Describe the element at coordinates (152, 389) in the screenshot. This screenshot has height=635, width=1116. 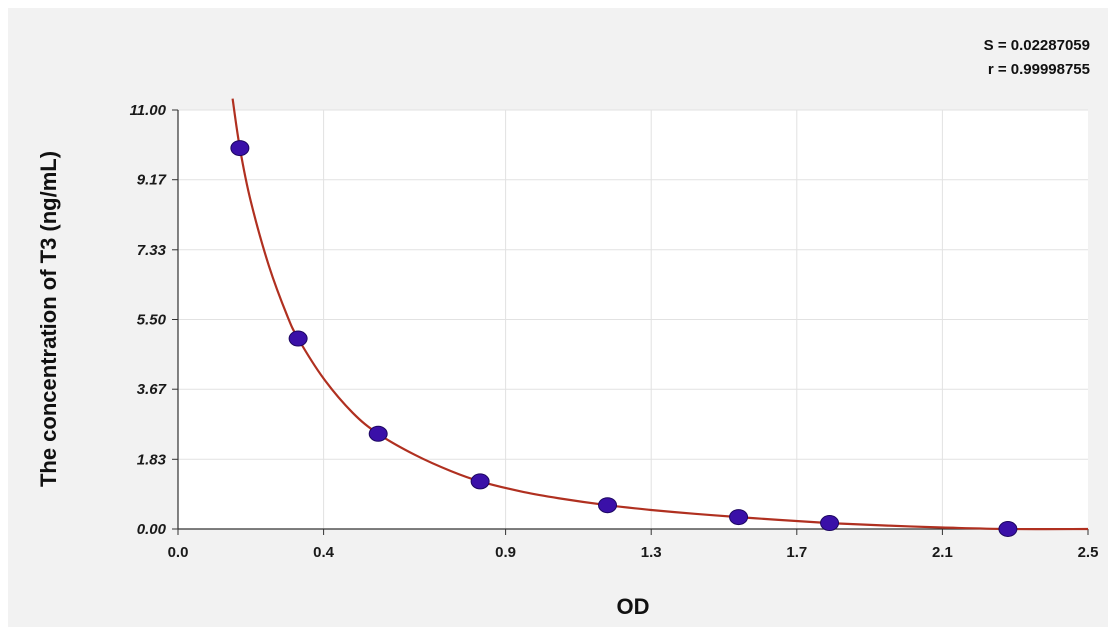
I see `y-tick-label: 3.67` at that location.